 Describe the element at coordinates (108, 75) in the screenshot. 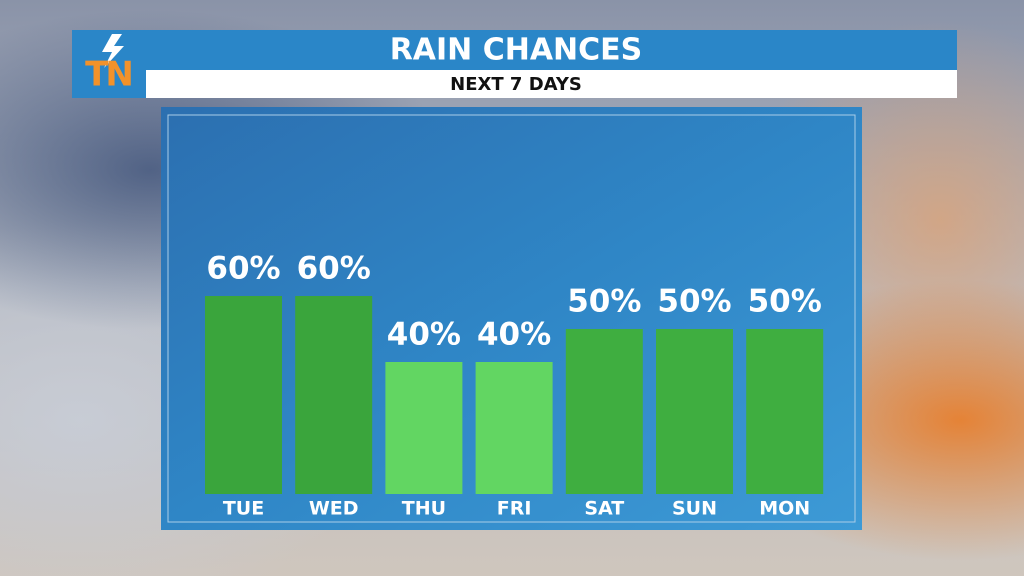

I see `logo-text: TN` at that location.